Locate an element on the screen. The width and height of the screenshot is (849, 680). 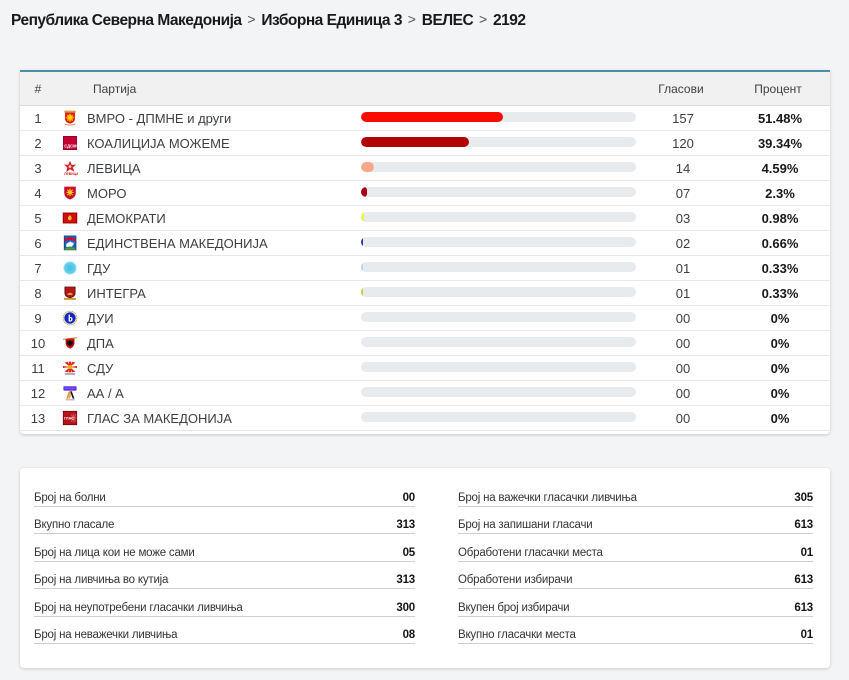
svg-text: ГЛАС is located at coordinates (69, 419).